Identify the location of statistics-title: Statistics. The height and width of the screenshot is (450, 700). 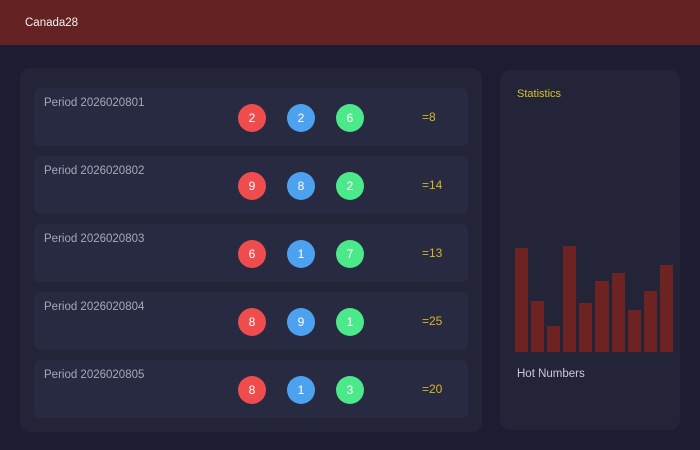
(539, 94).